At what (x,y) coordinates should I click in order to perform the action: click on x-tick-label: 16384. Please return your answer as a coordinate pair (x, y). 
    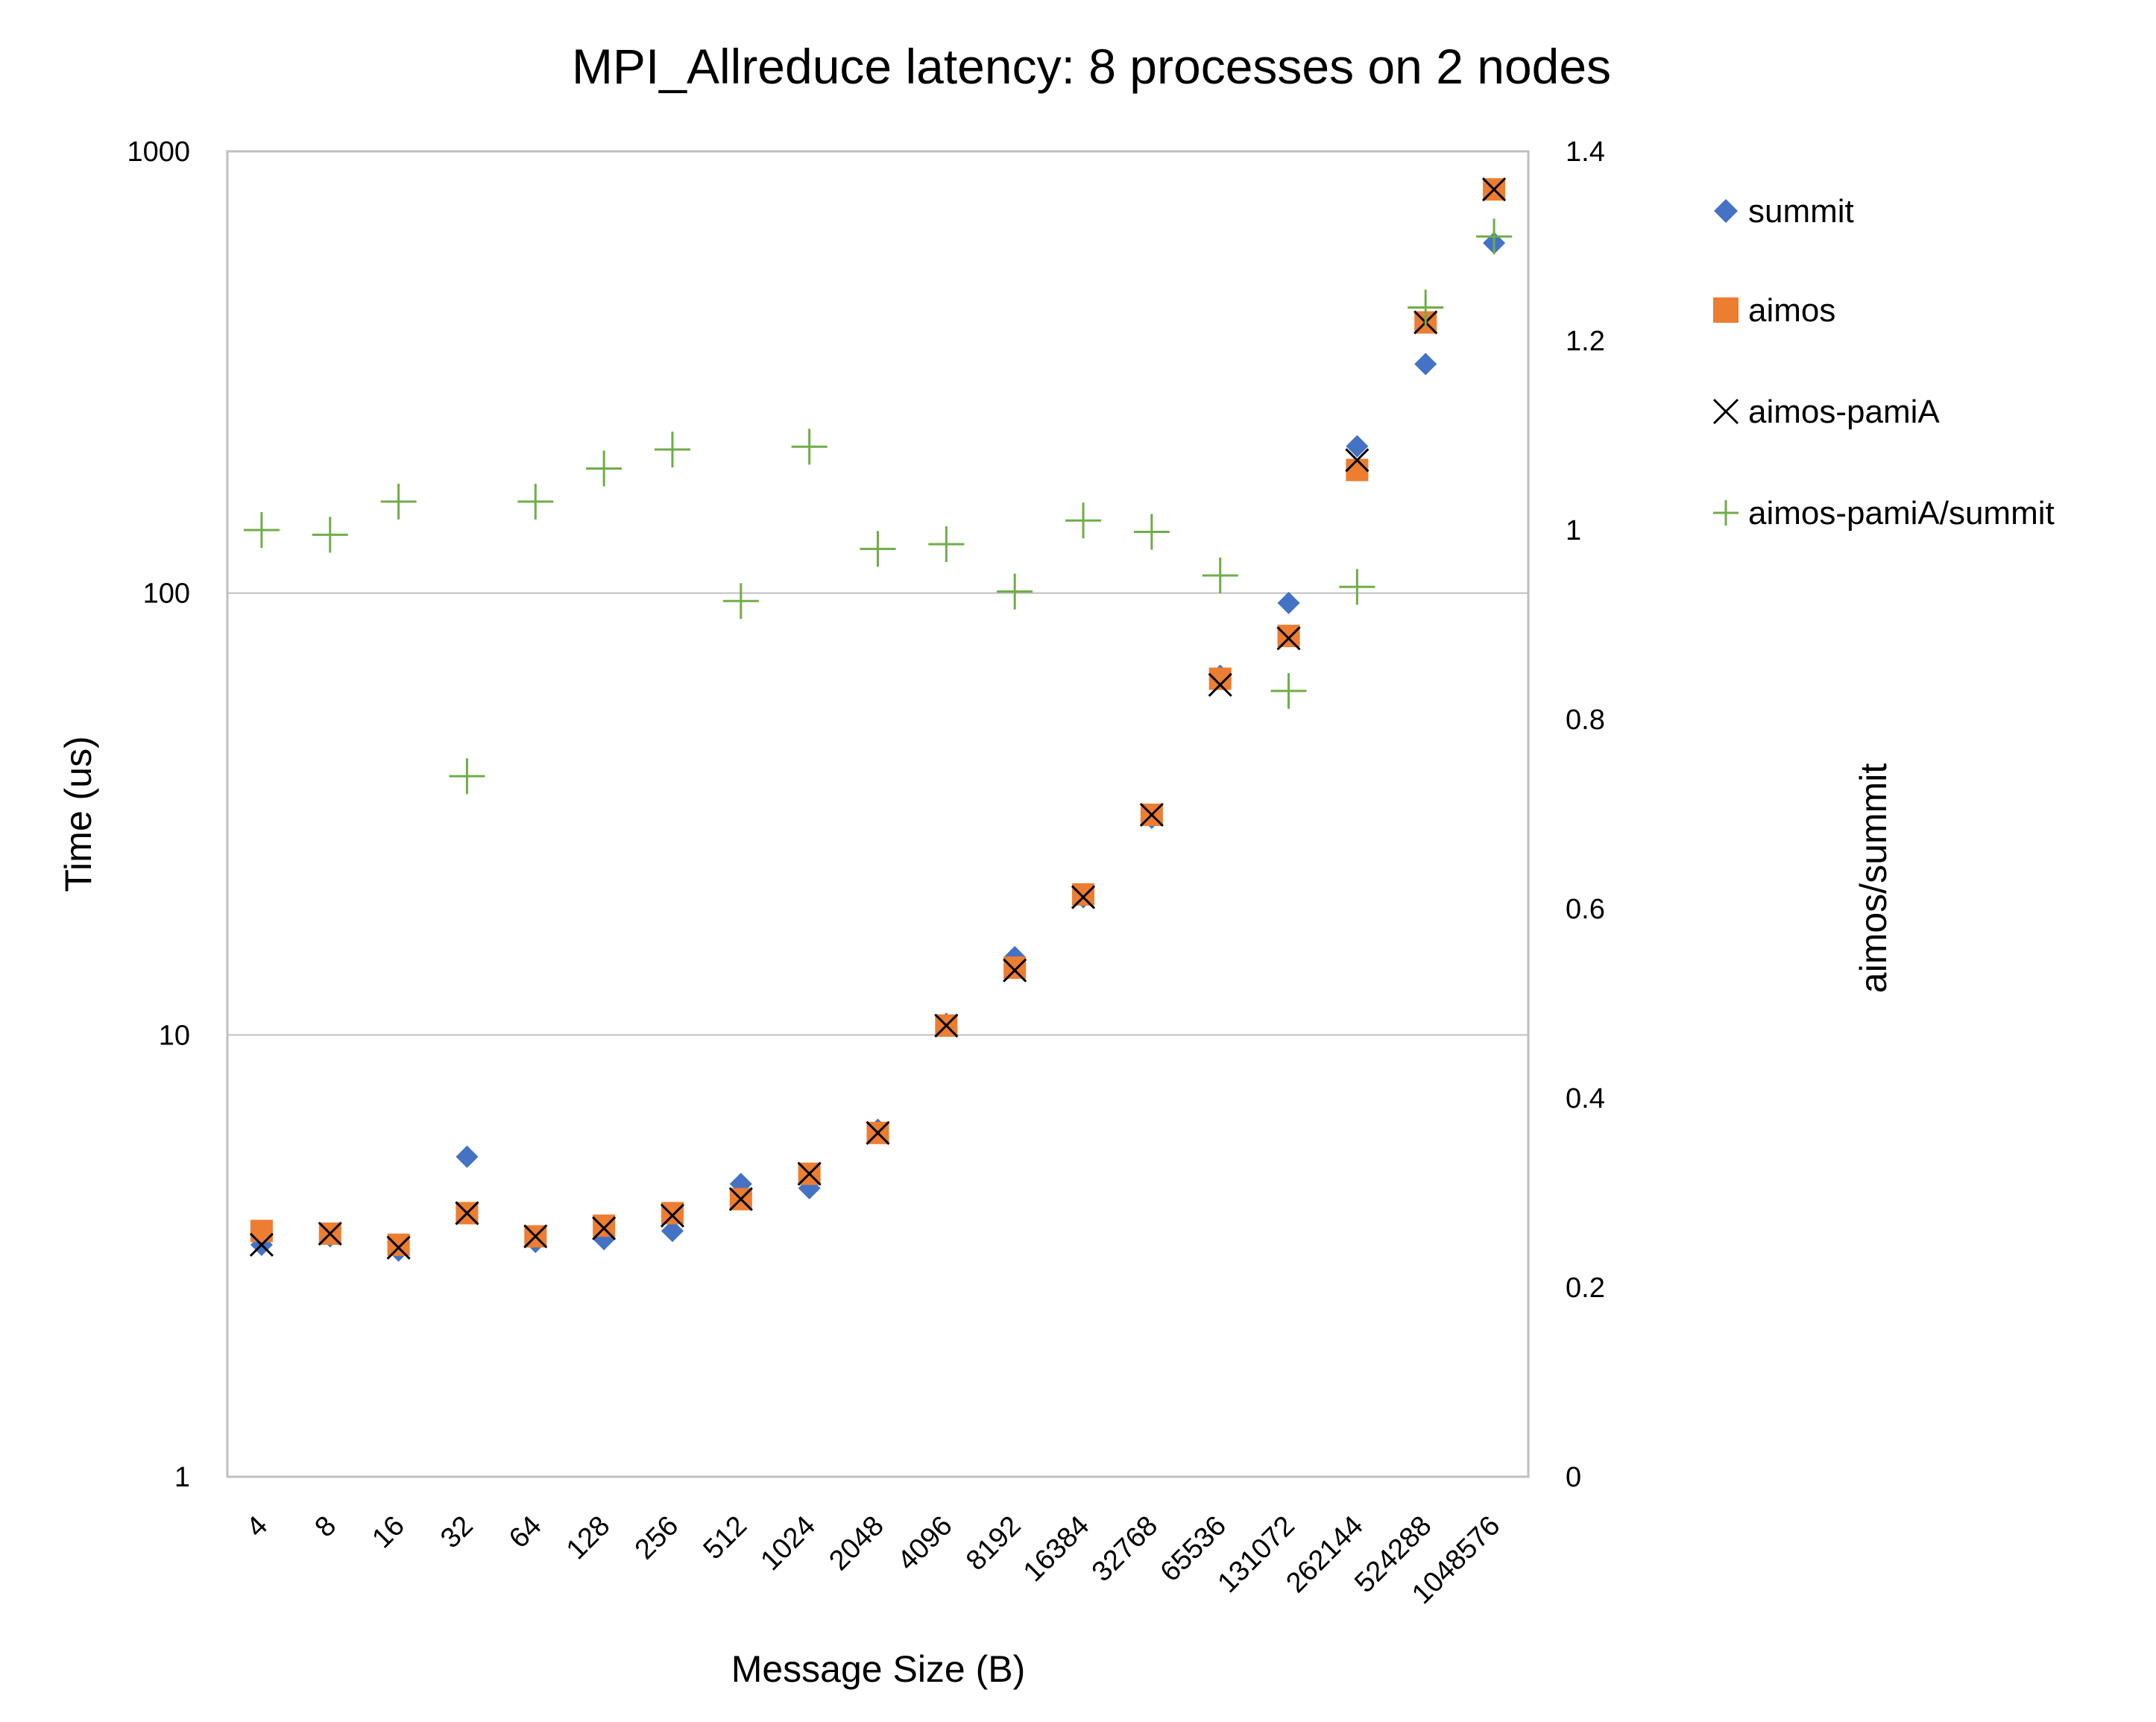
    Looking at the image, I should click on (1056, 1549).